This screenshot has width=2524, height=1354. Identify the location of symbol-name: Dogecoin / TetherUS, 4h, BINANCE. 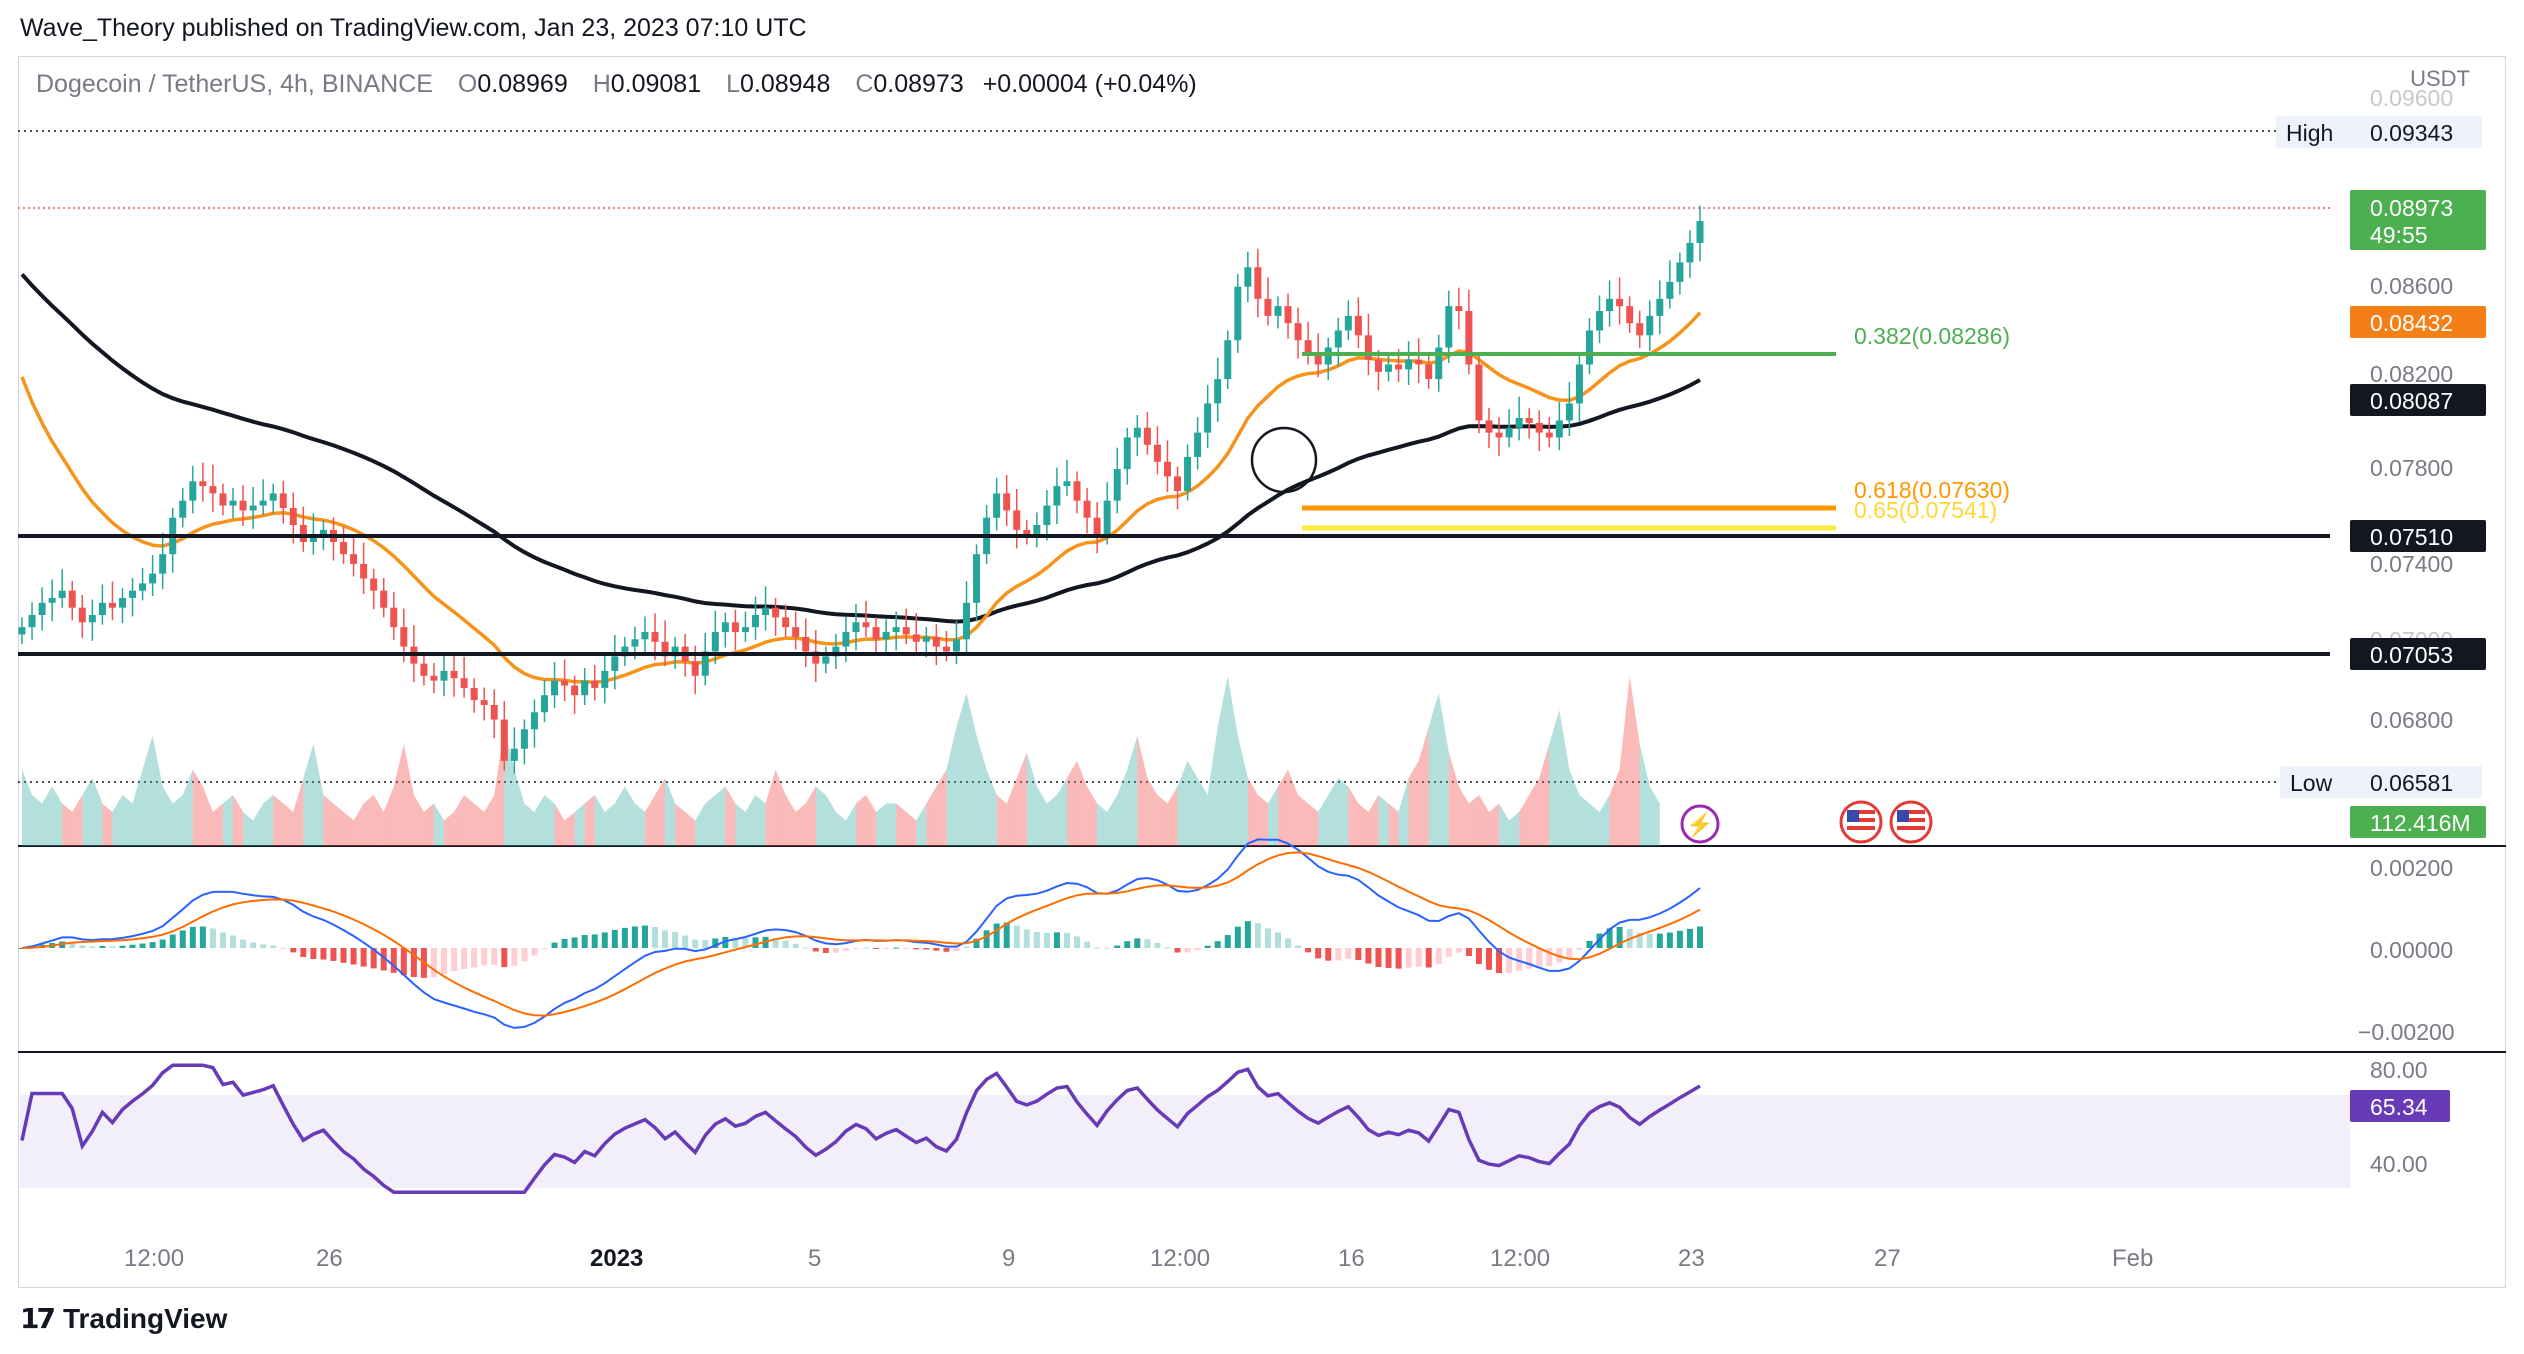
(234, 84).